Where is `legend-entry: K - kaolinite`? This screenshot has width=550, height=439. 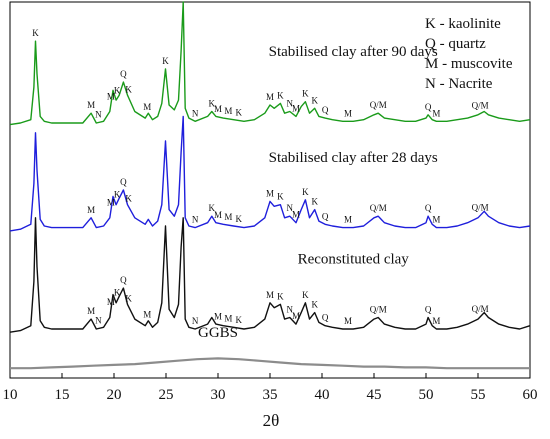 legend-entry: K - kaolinite is located at coordinates (463, 24).